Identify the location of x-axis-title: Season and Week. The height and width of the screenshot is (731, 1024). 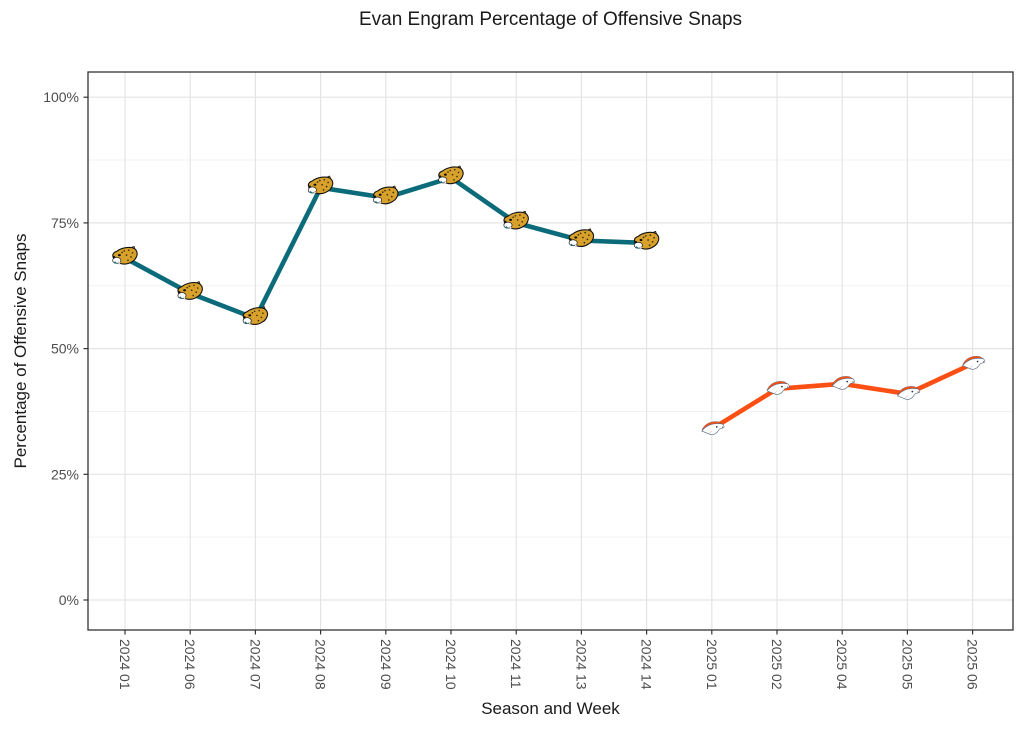
(550, 708).